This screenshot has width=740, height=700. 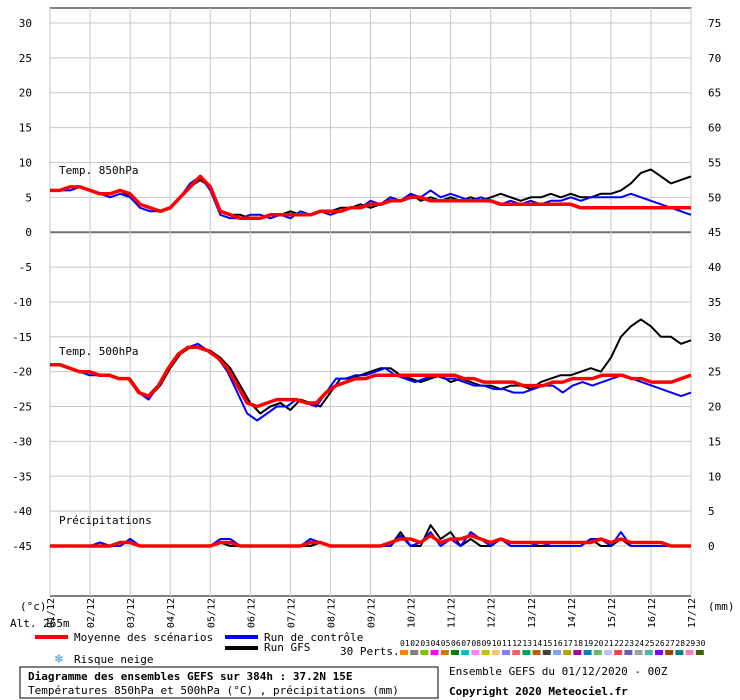 I want to click on label-precip: Précipitations, so click(x=105, y=520).